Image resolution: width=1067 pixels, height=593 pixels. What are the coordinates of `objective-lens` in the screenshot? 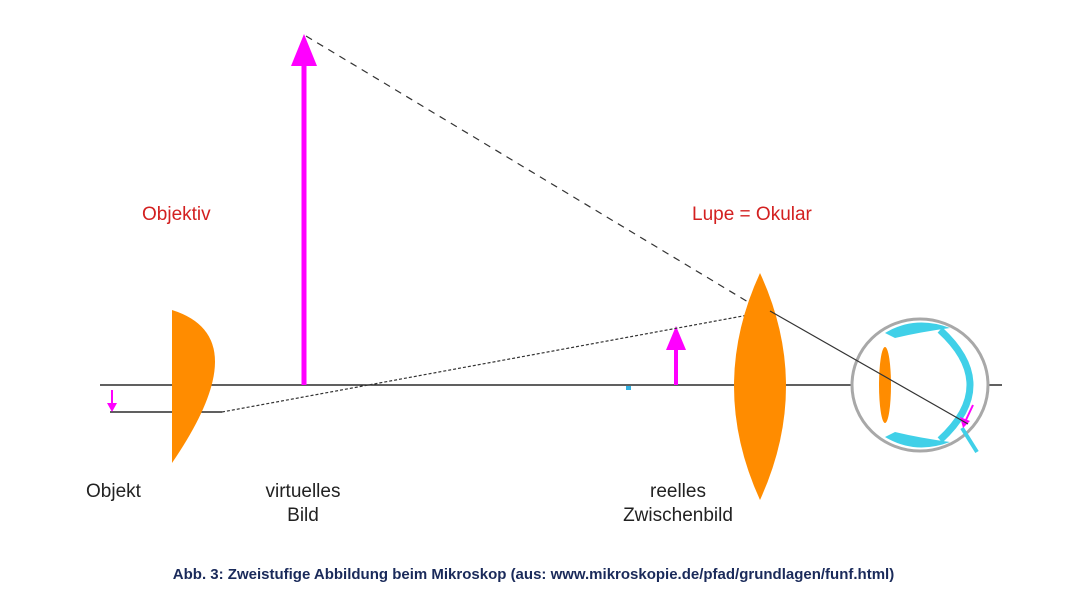 It's located at (193, 386).